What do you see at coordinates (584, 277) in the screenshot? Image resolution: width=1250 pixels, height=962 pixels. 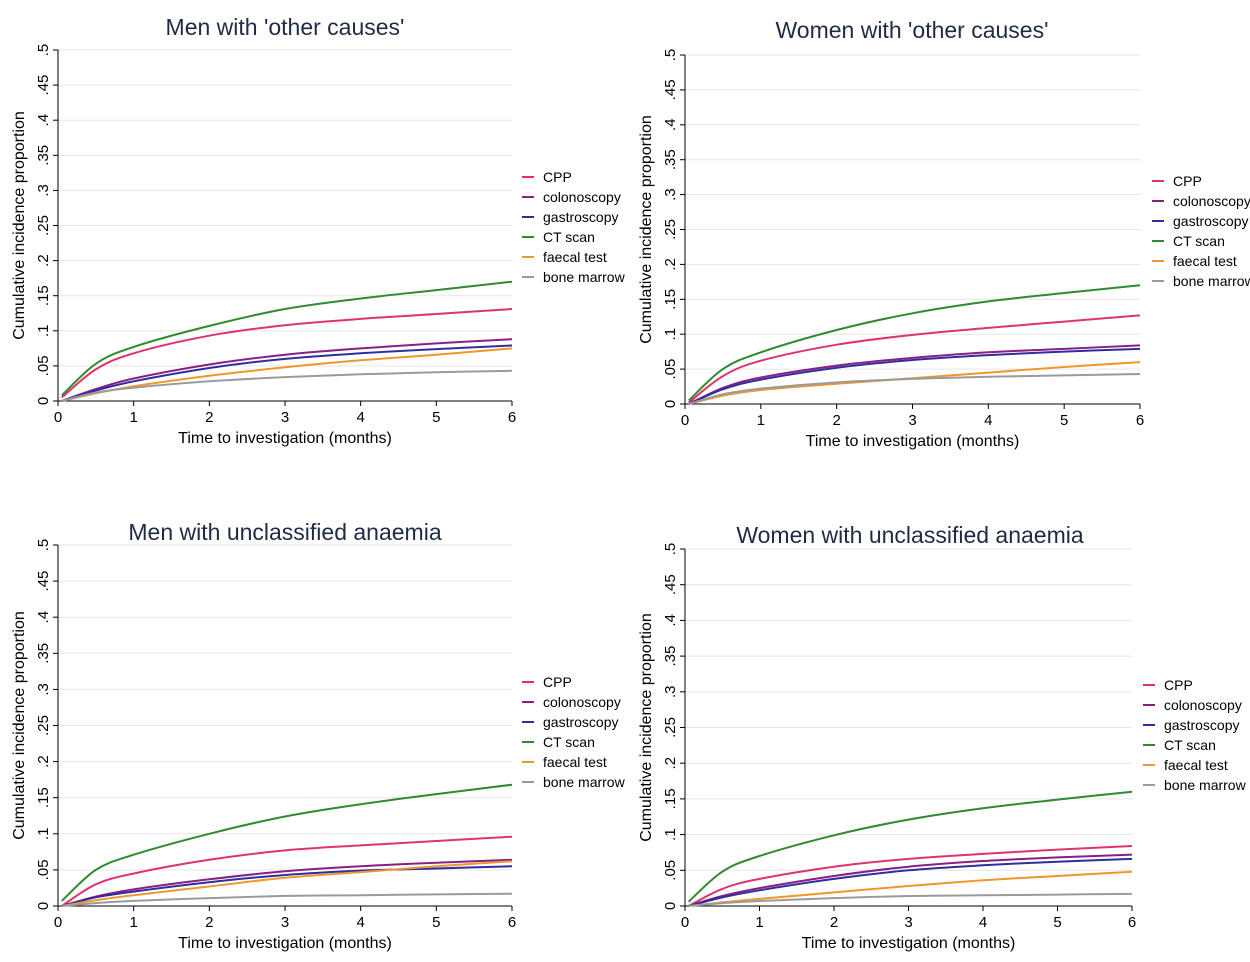 I see `legend-label-bone-marrow-men-other: bone marrow` at bounding box center [584, 277].